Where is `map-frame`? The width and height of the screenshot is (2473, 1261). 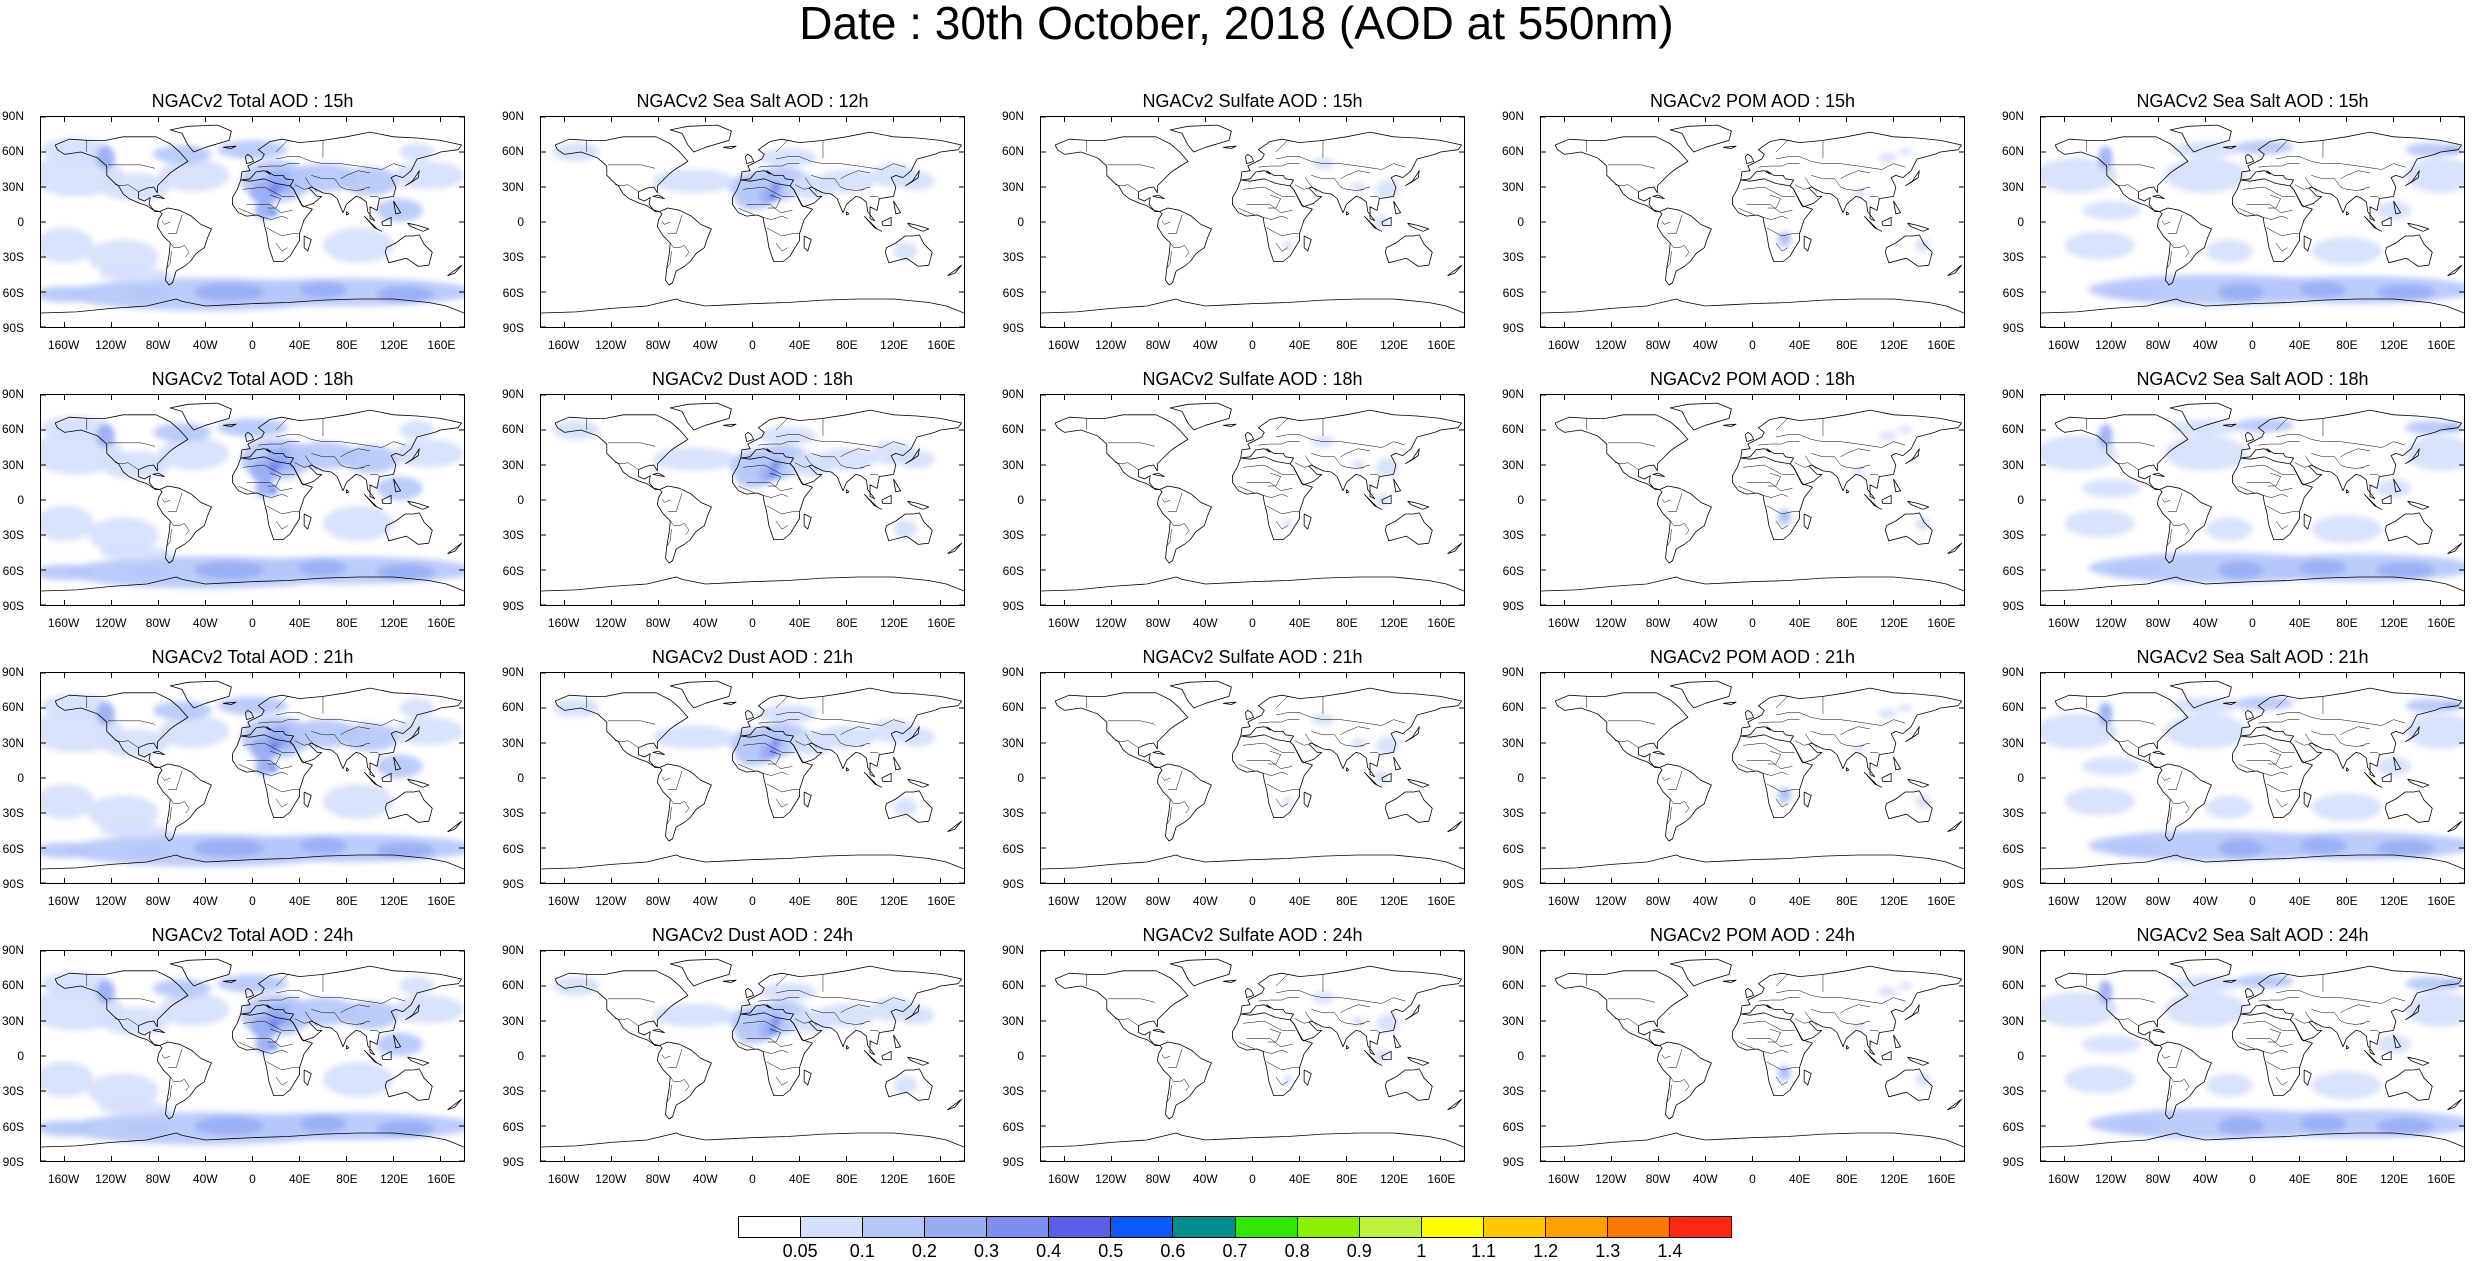 map-frame is located at coordinates (752, 778).